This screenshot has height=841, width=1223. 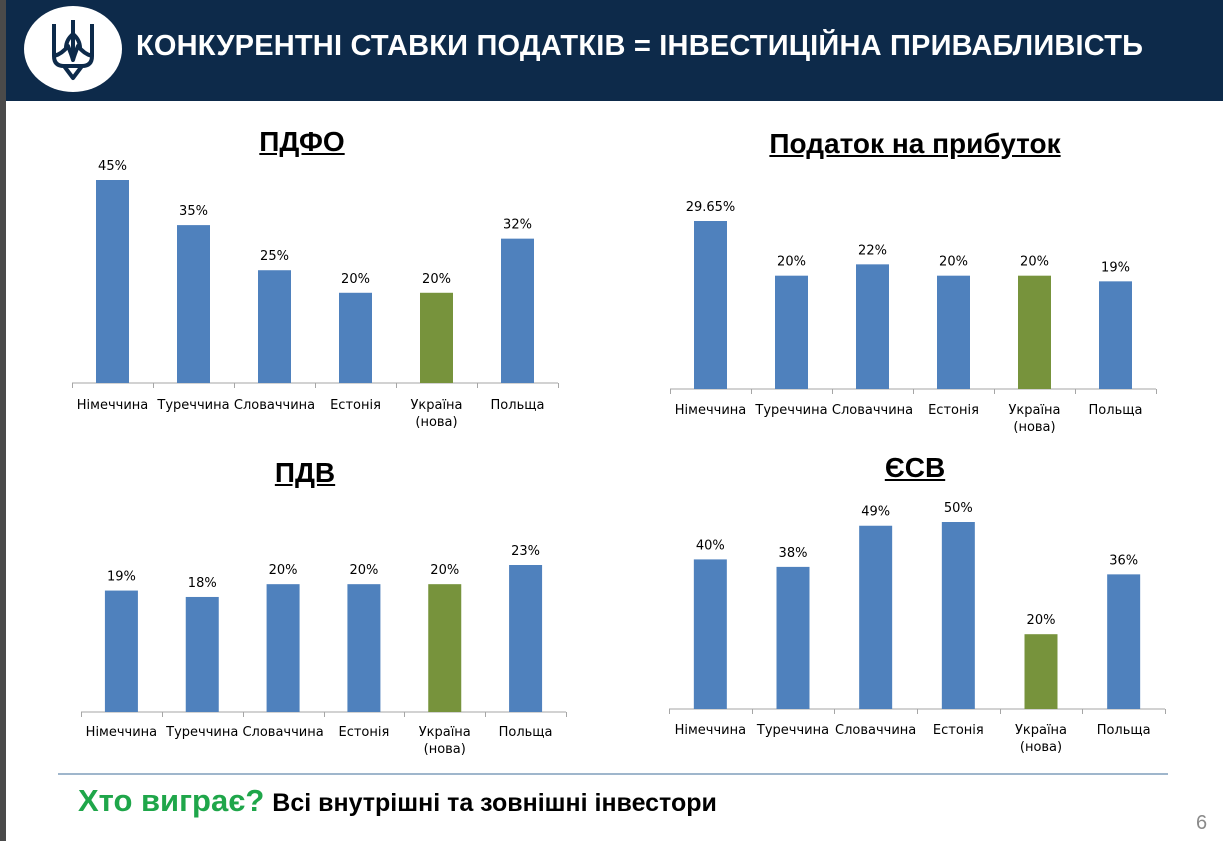 What do you see at coordinates (112, 166) in the screenshot?
I see `data-label: 45%` at bounding box center [112, 166].